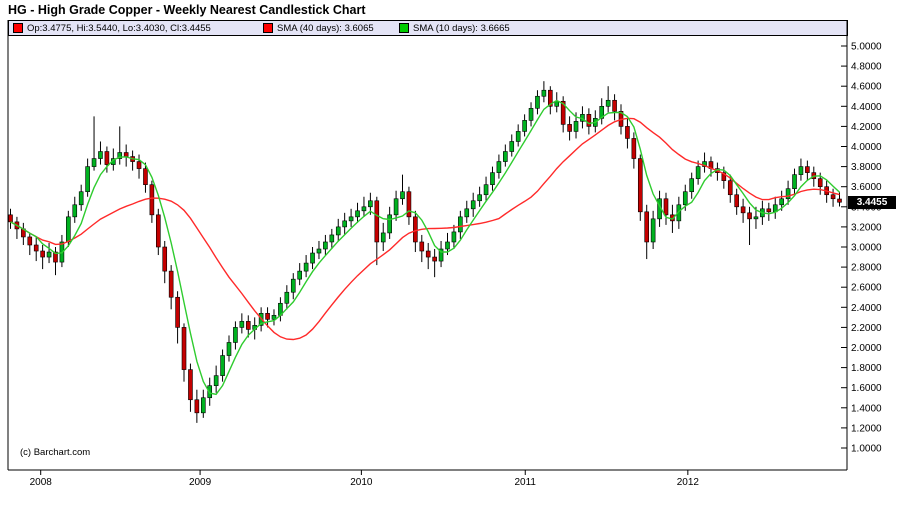 The width and height of the screenshot is (900, 511). Describe the element at coordinates (866, 268) in the screenshot. I see `y-axis-label: 2.8000` at that location.